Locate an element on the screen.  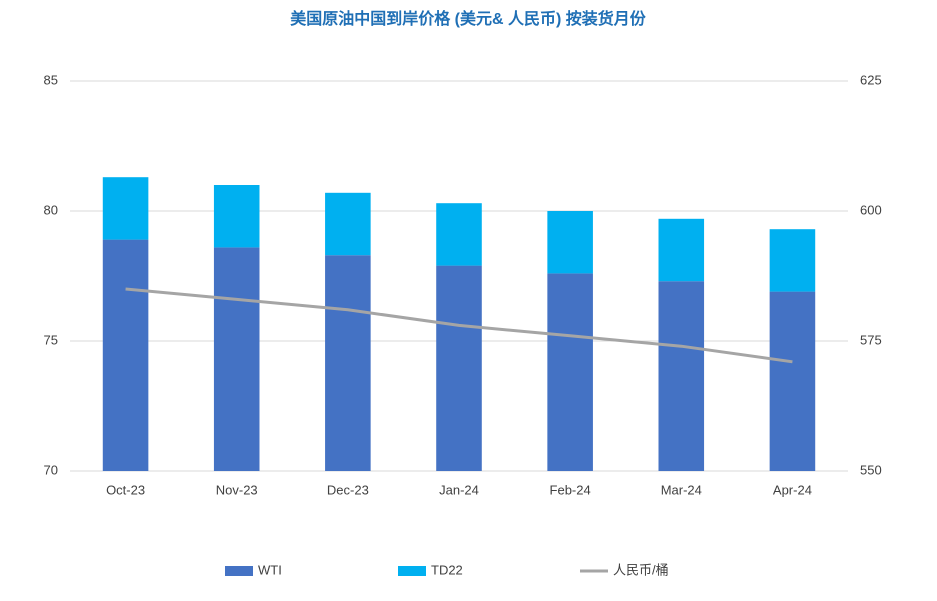
y2-tick-label: 575 is located at coordinates (871, 339).